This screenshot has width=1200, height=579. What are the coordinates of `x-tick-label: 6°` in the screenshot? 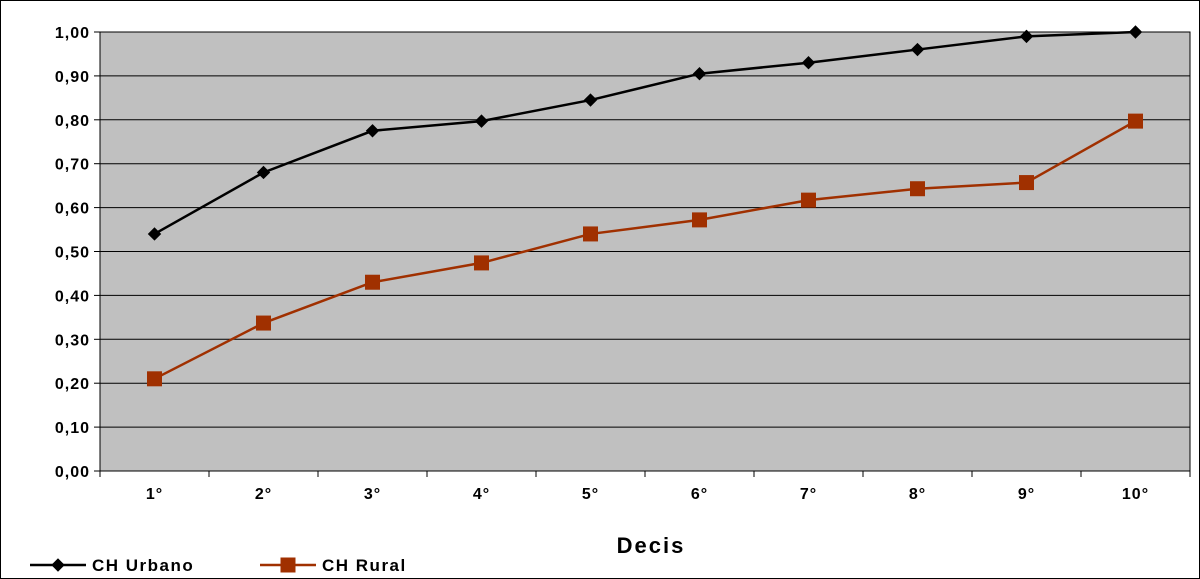 It's located at (699, 494).